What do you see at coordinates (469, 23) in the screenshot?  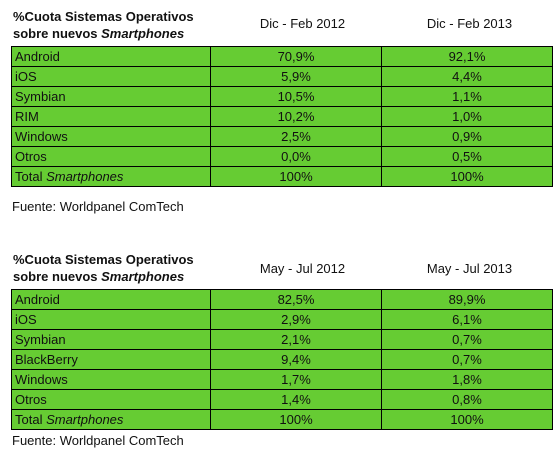 I see `period-b-header: Dic - Feb 2013` at bounding box center [469, 23].